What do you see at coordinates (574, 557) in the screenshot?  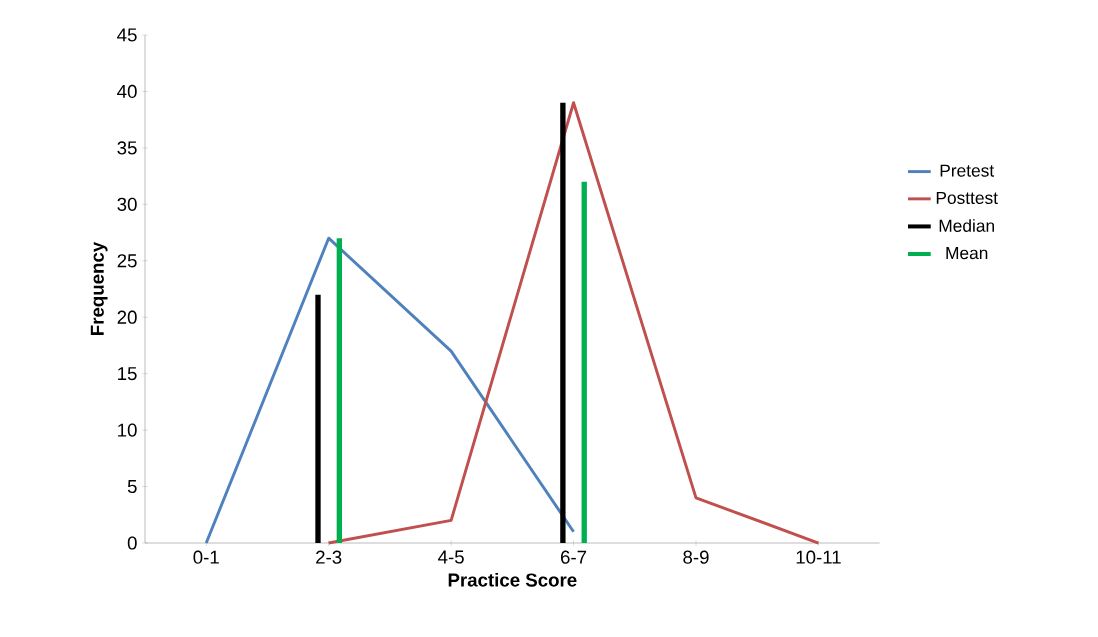 I see `x-tick-label: 6-7` at bounding box center [574, 557].